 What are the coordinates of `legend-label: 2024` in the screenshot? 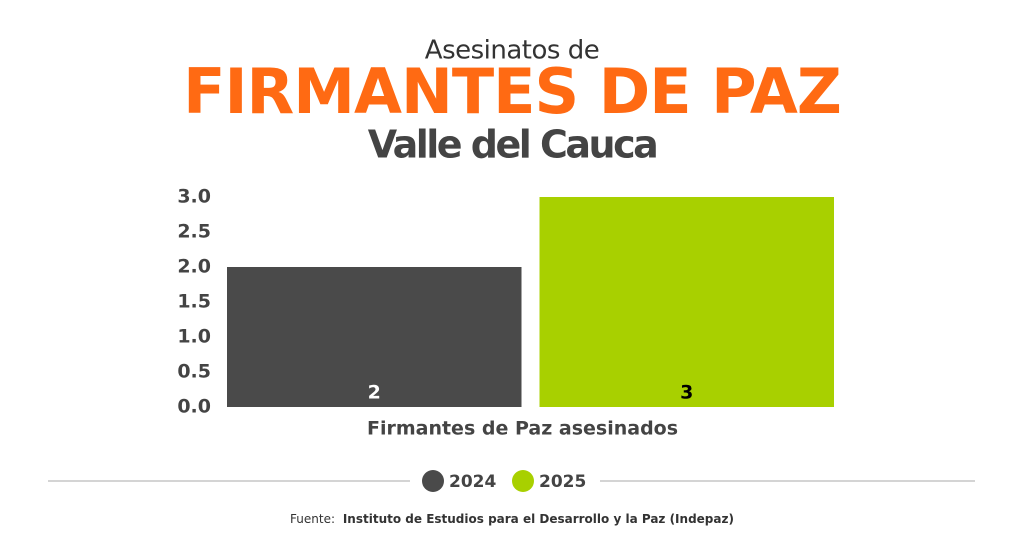 It's located at (472, 482).